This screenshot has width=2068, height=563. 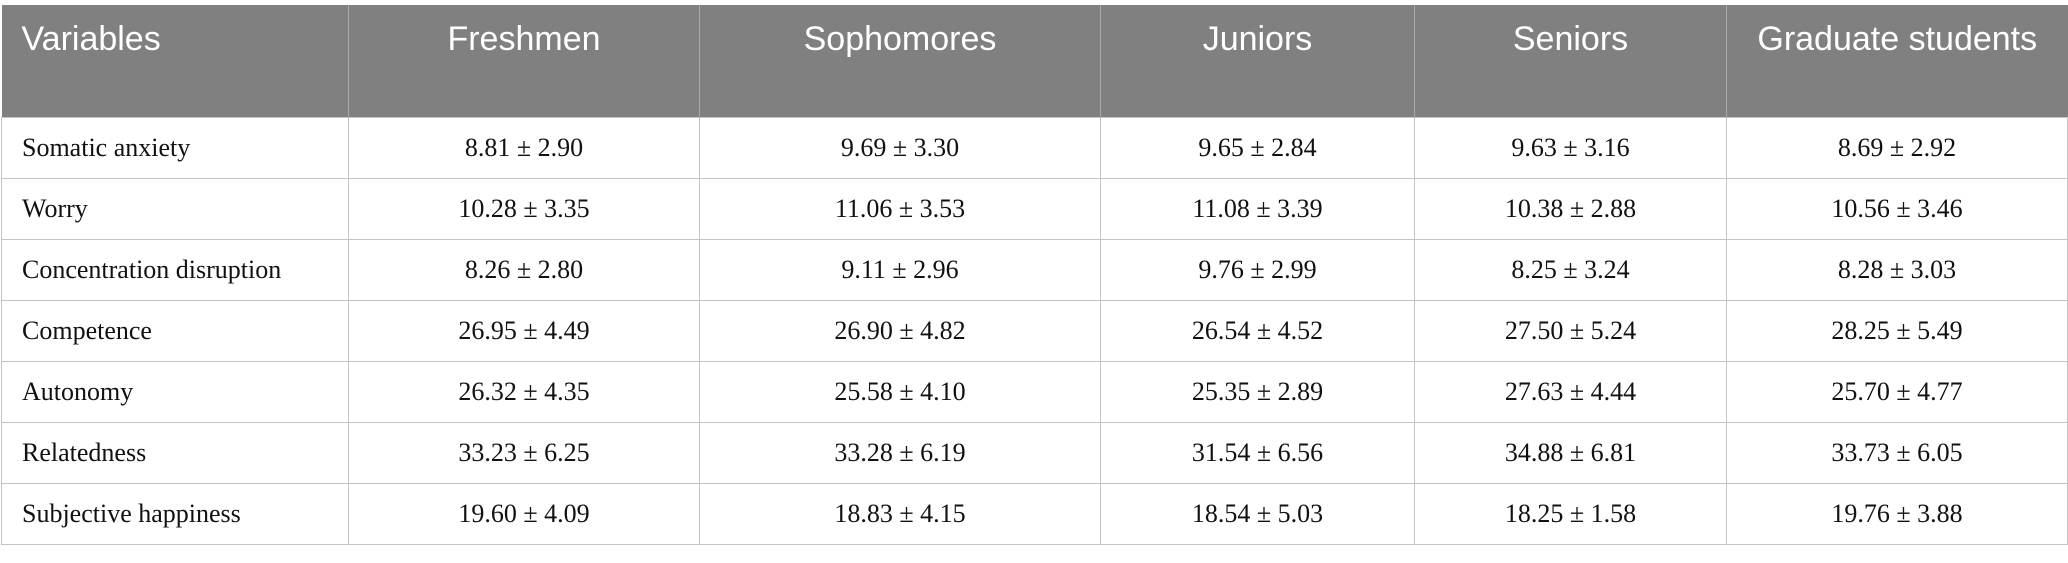 What do you see at coordinates (524, 147) in the screenshot?
I see `cell: 8.81 ± 2.90` at bounding box center [524, 147].